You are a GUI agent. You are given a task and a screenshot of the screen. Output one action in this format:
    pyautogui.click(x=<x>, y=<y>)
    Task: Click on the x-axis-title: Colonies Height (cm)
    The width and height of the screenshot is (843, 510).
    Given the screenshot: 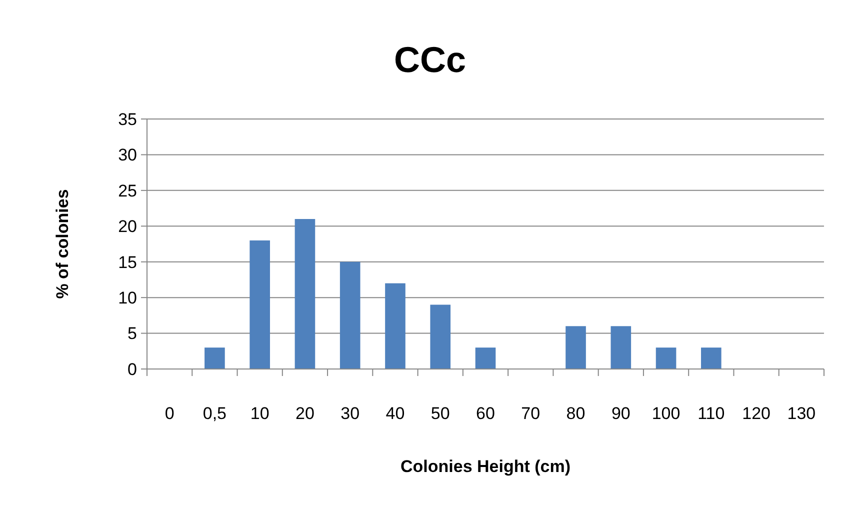 What is the action you would take?
    pyautogui.click(x=485, y=466)
    